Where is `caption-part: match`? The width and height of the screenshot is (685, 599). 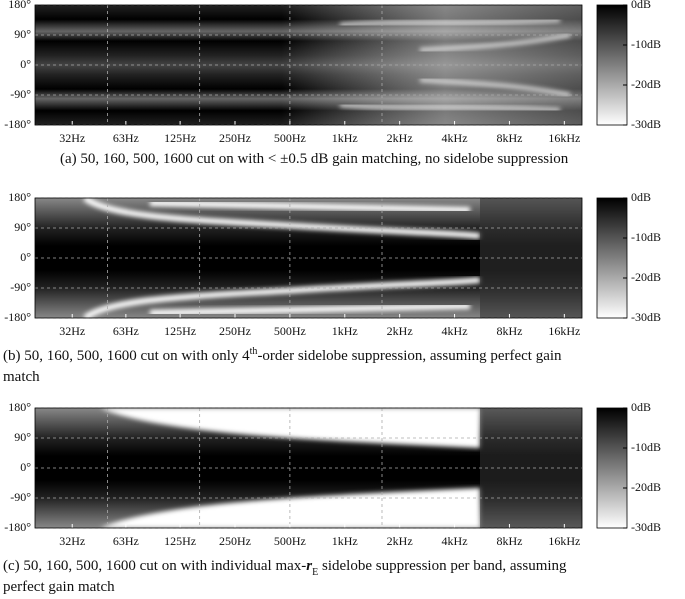
caption-part: match is located at coordinates (21, 377).